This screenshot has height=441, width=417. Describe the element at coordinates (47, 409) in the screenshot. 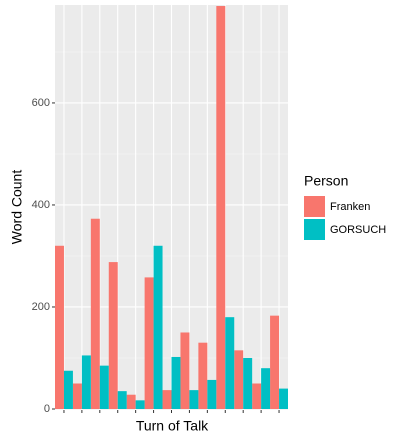

I see `y-tick-label: 0` at that location.